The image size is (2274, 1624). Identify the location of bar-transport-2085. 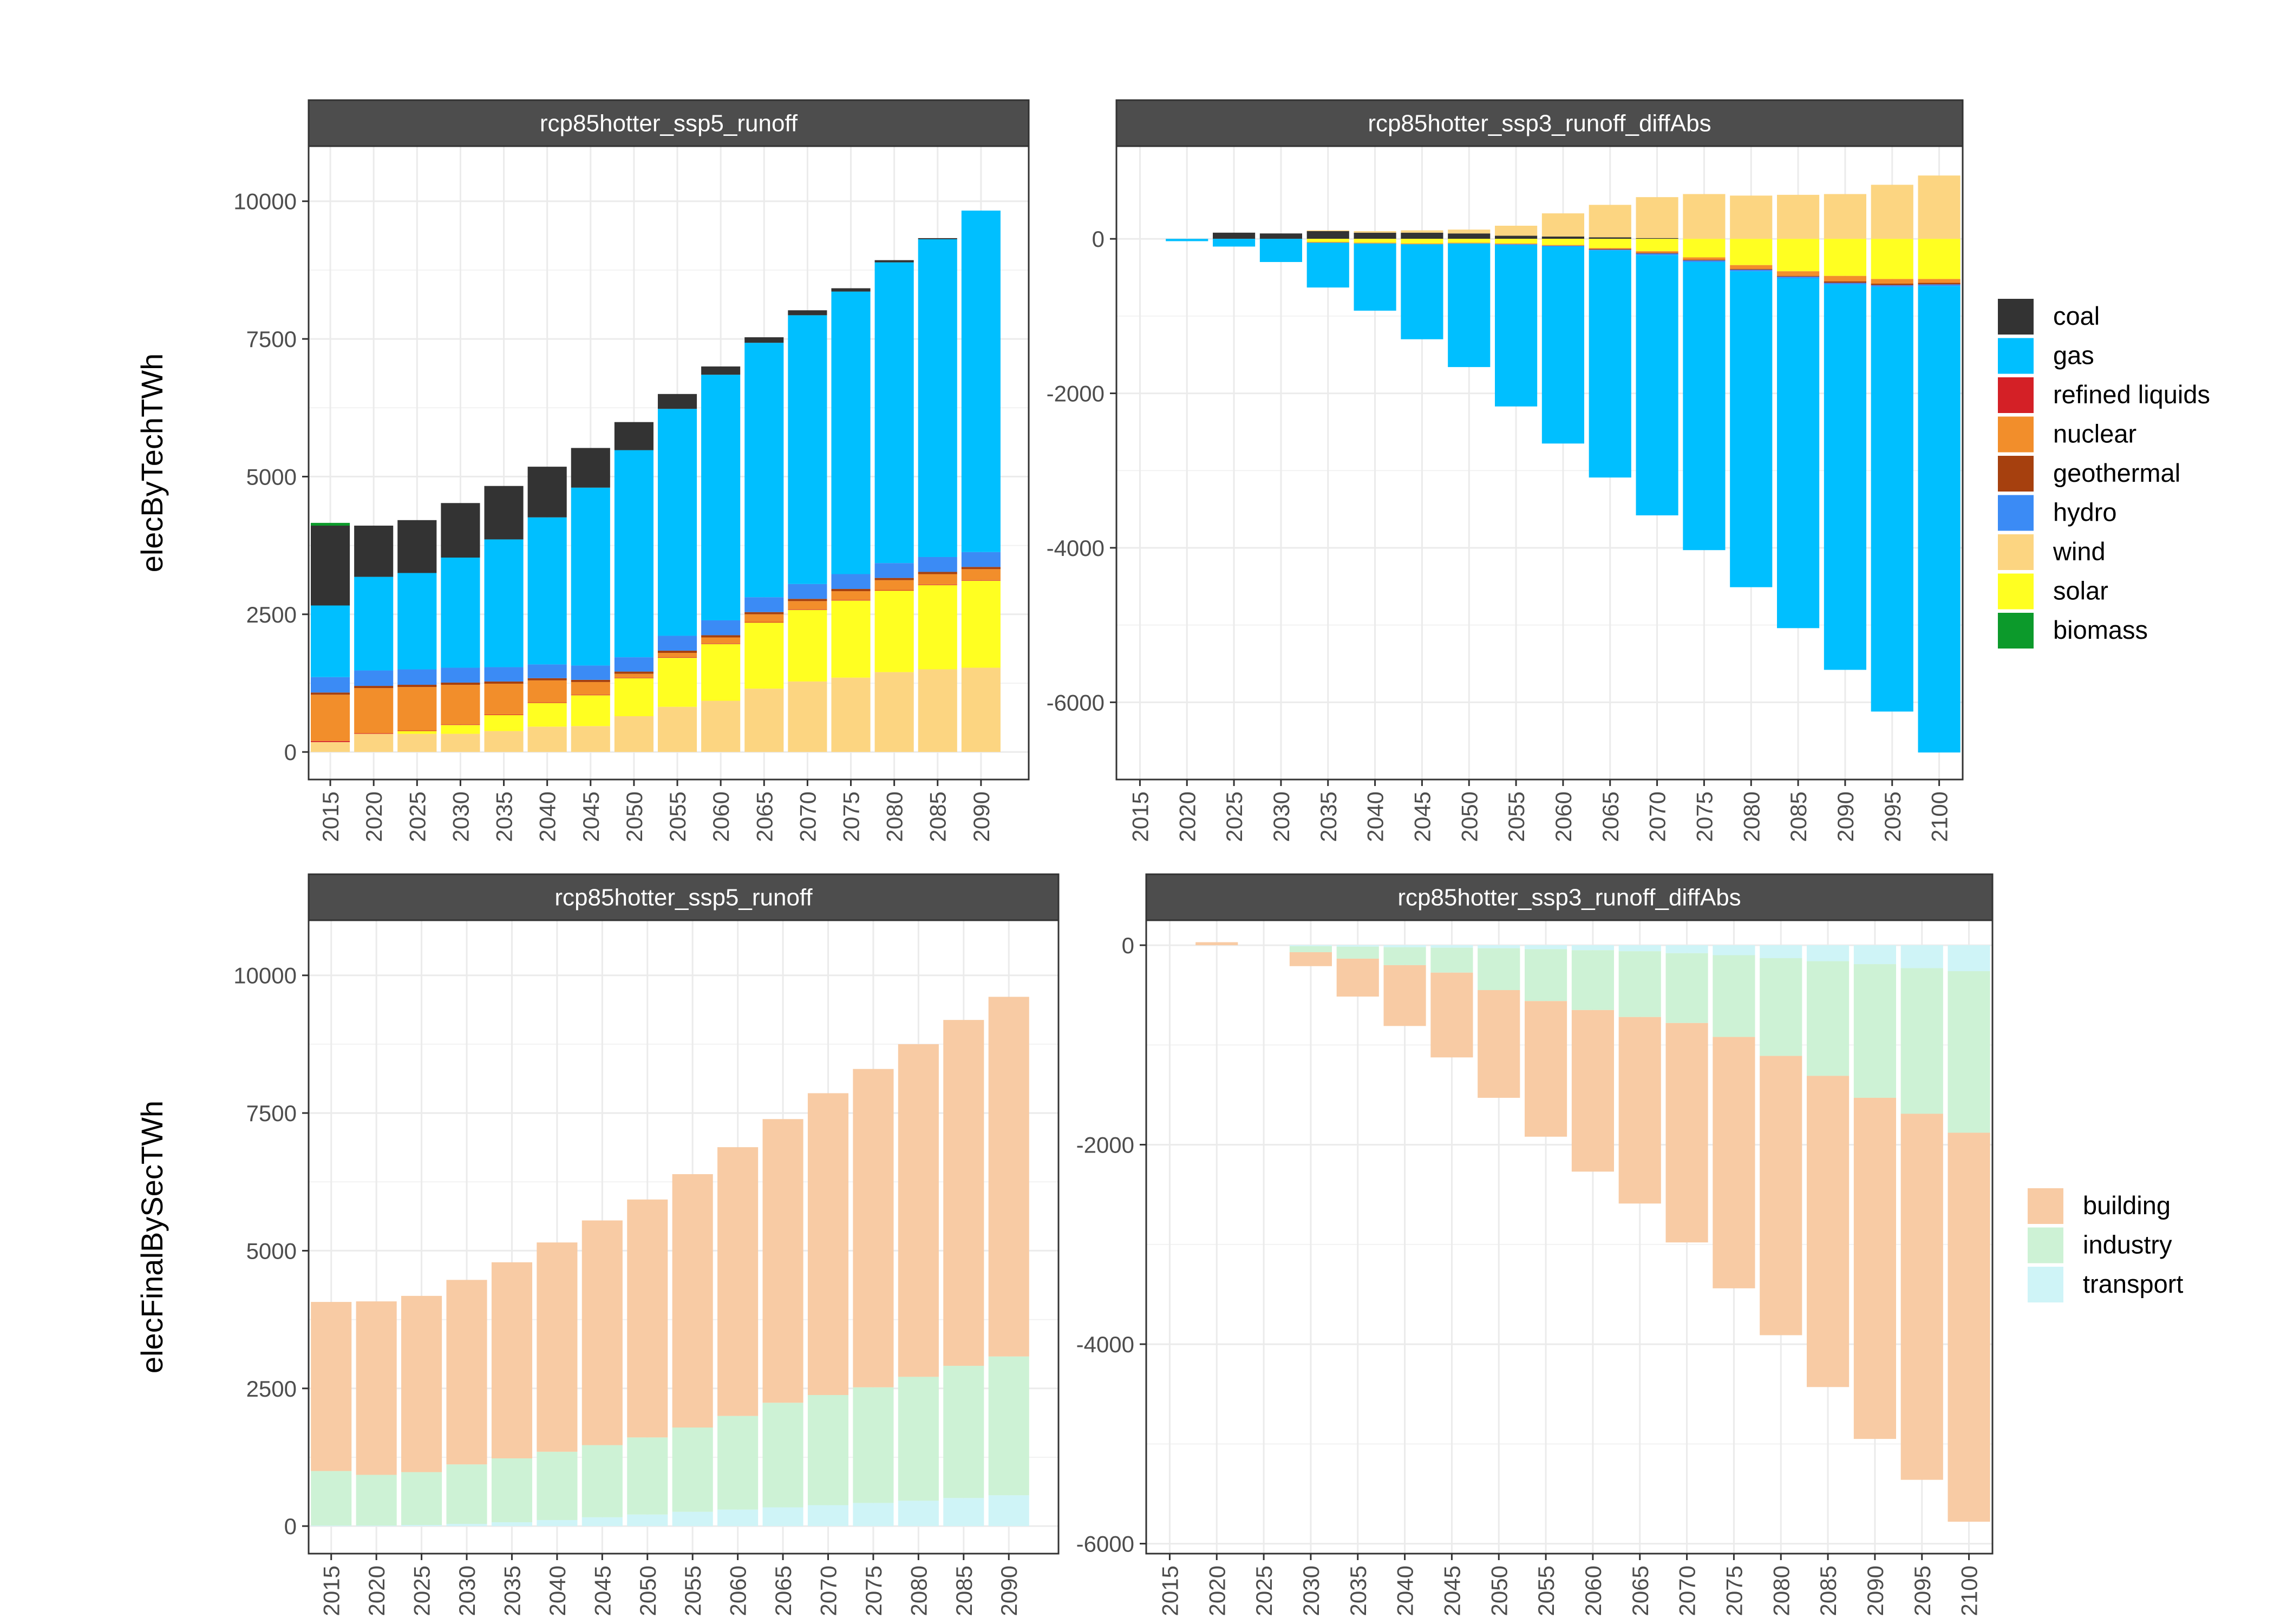
(1829, 953).